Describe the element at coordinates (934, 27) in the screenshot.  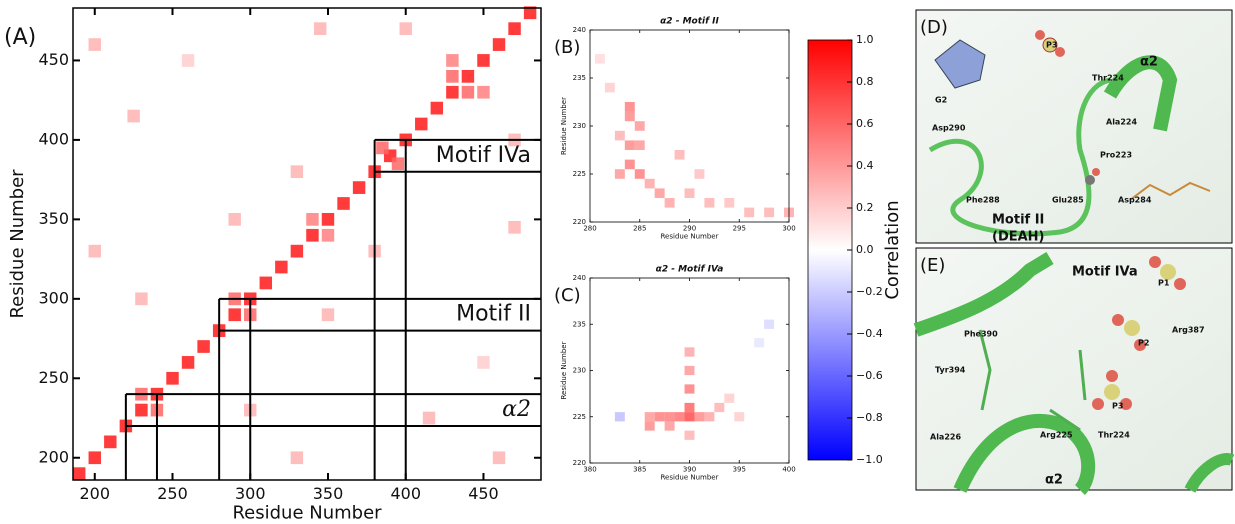
I see `panel-label: (D)` at that location.